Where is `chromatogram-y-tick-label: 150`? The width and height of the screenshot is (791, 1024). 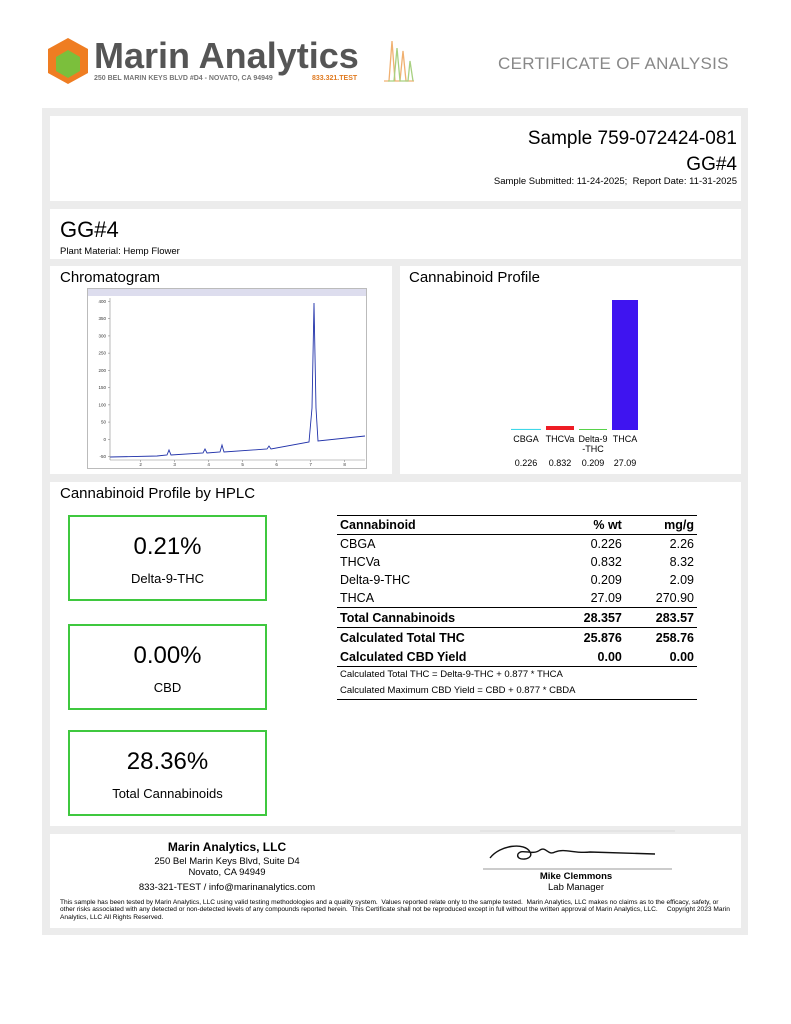 chromatogram-y-tick-label: 150 is located at coordinates (102, 387).